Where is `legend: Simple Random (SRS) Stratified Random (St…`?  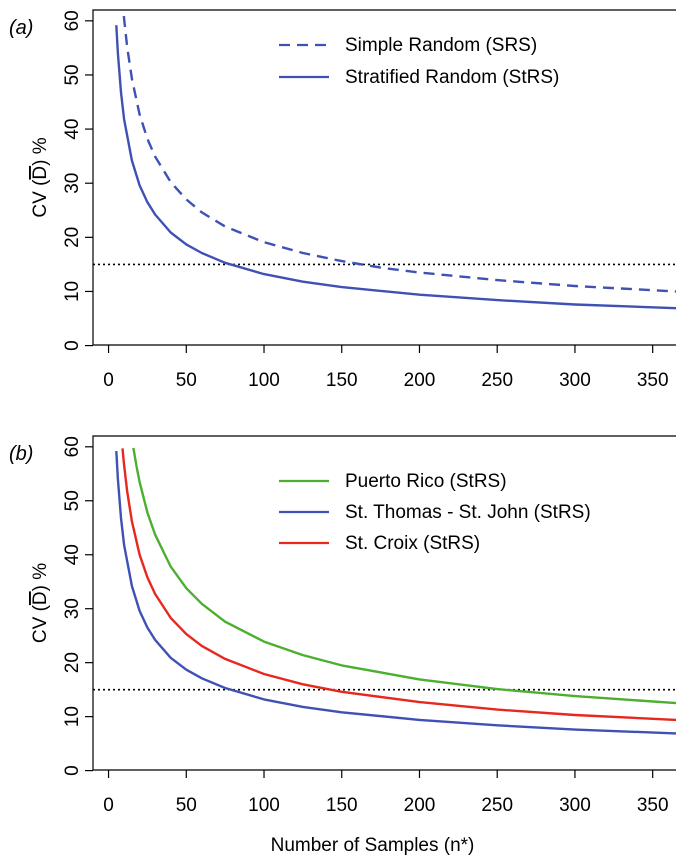
legend: Simple Random (SRS) Stratified Random (St… is located at coordinates (419, 61).